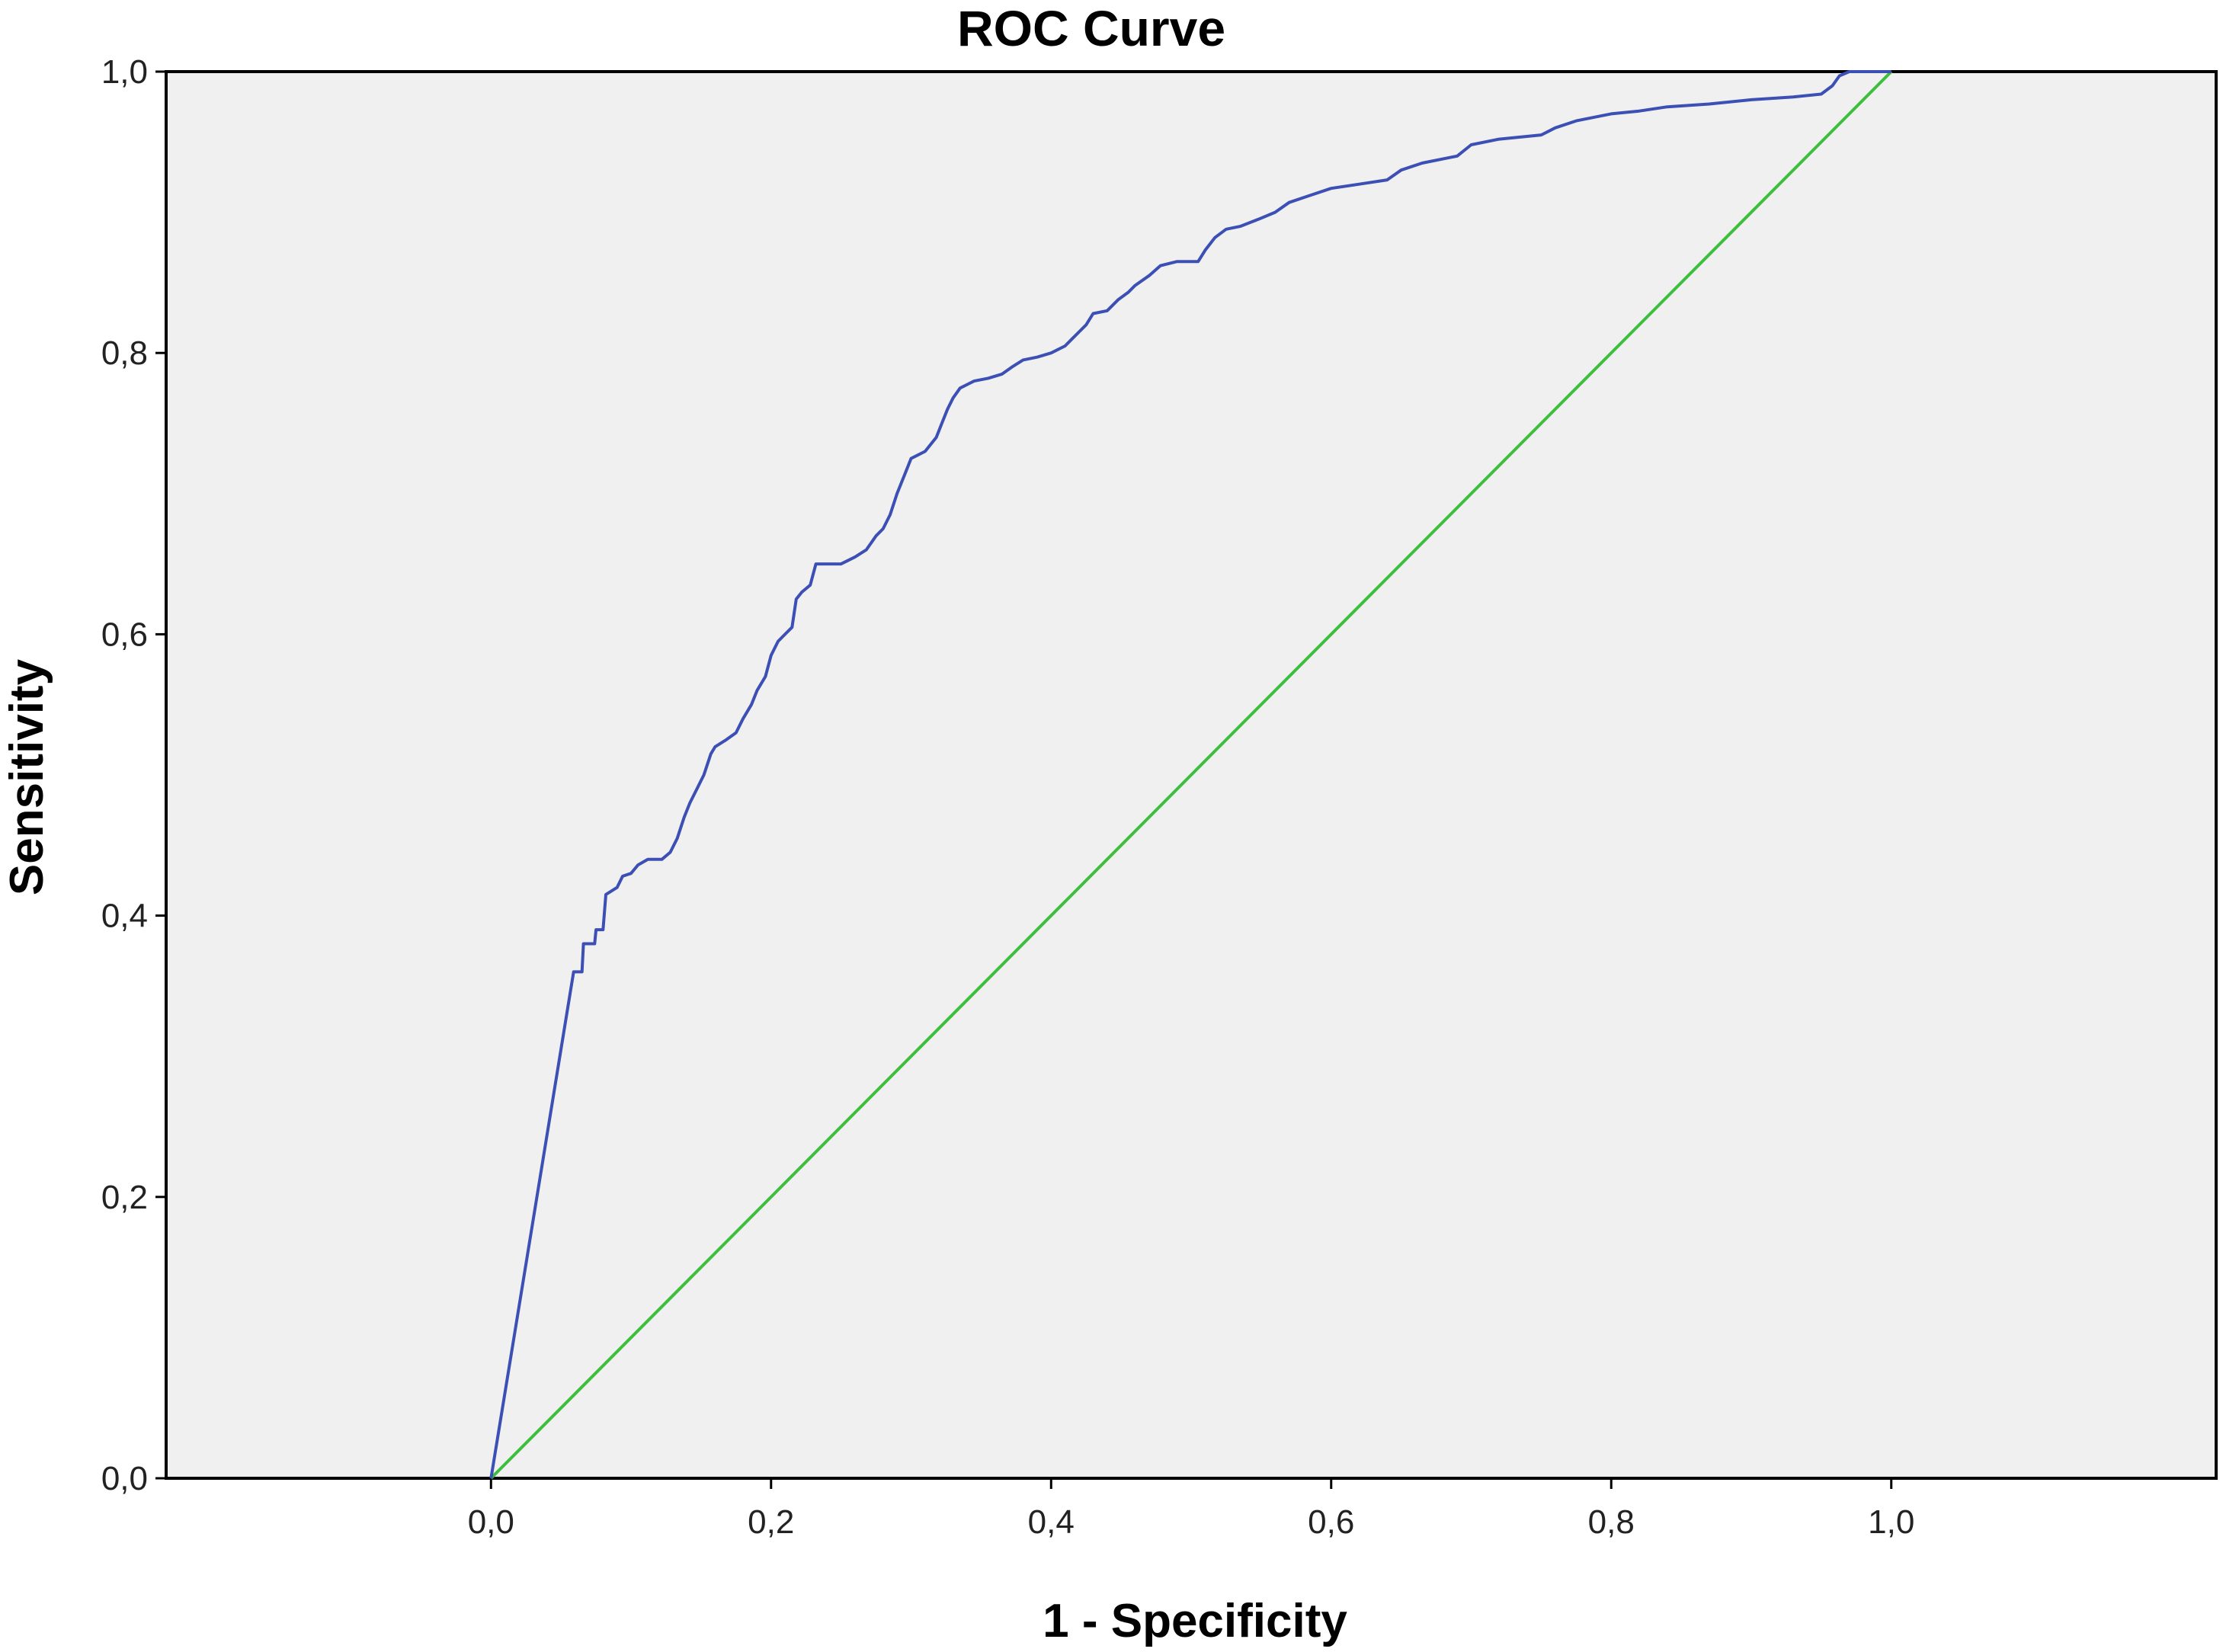 The width and height of the screenshot is (2223, 1652). I want to click on x-axis-ticks: 0,0 0,2 0,4 0,6 0,8 1,0, so click(1191, 1509).